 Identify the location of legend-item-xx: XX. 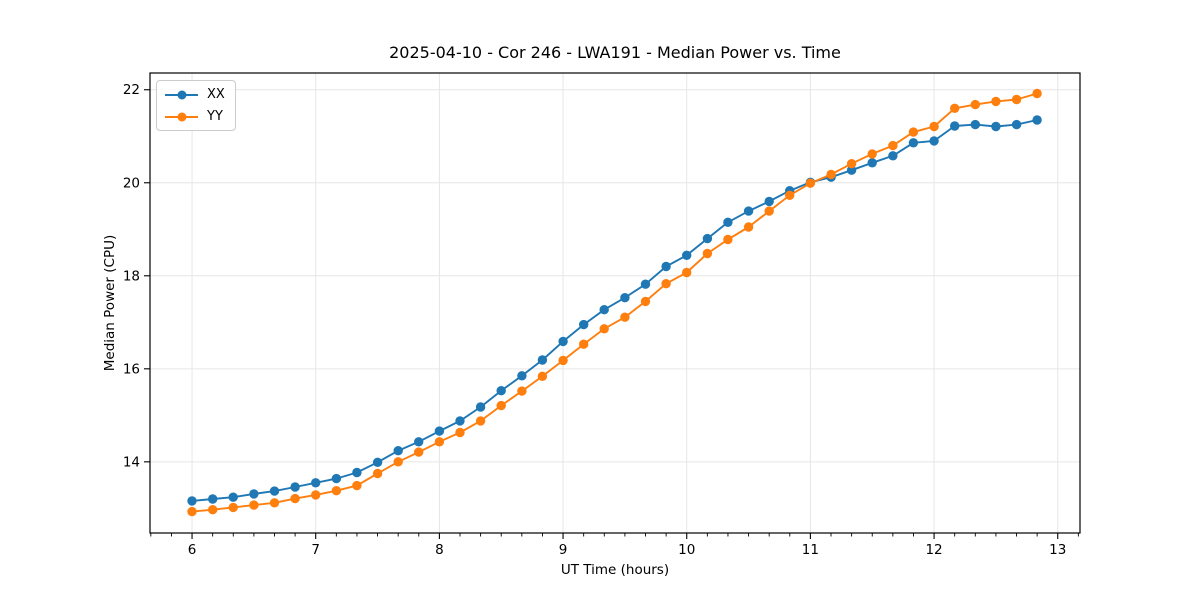
(195, 94).